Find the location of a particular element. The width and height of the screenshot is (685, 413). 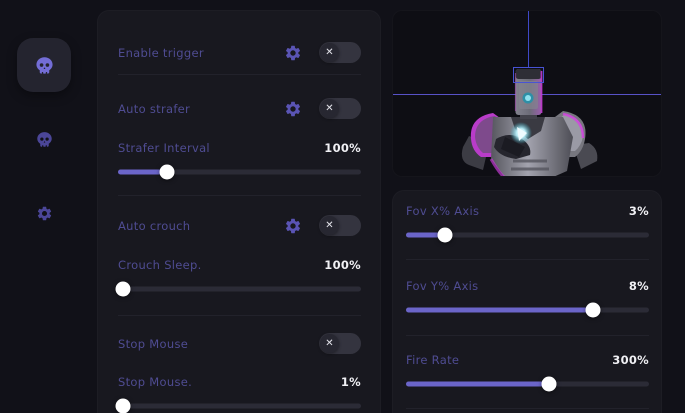

slider-label: Fire Rate is located at coordinates (433, 360).